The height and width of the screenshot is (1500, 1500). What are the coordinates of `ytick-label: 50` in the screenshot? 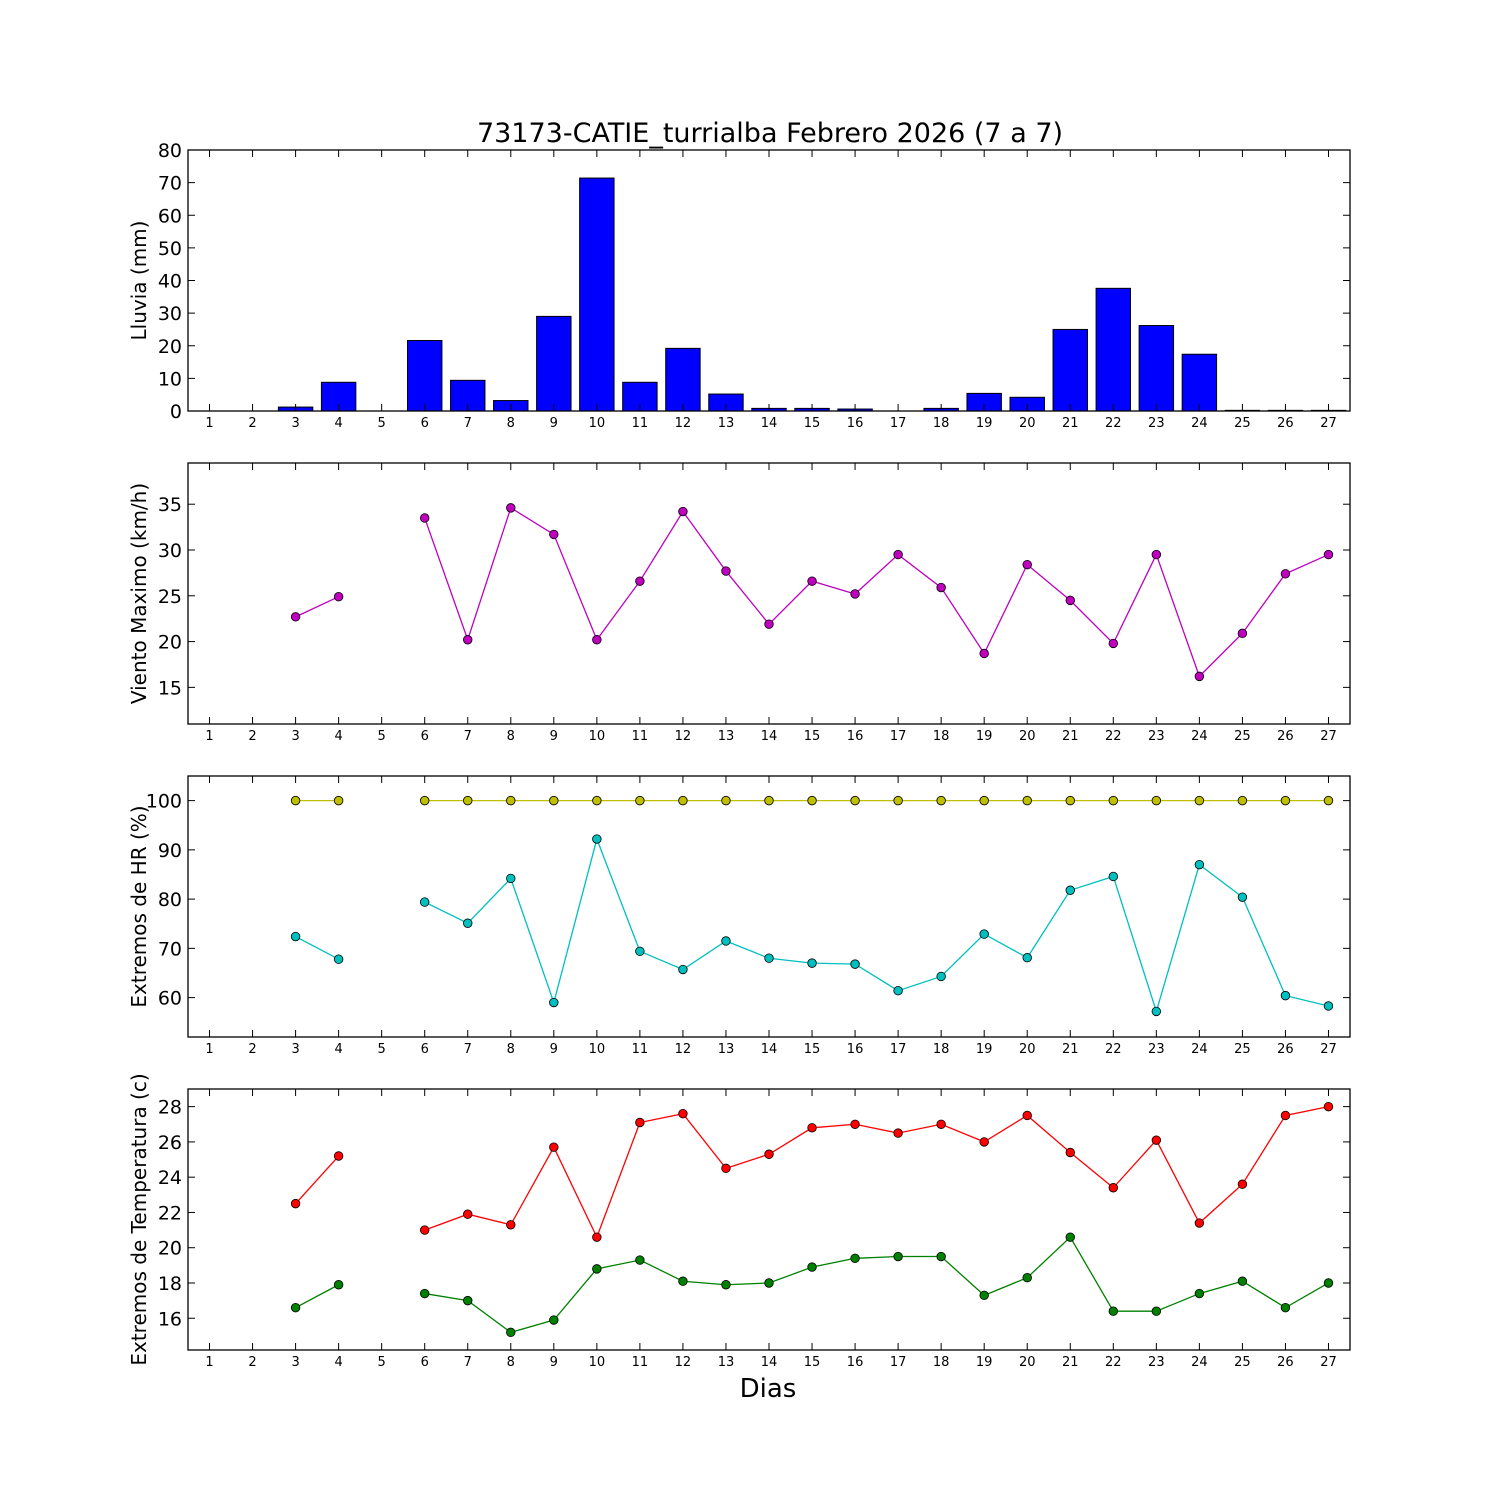 It's located at (170, 249).